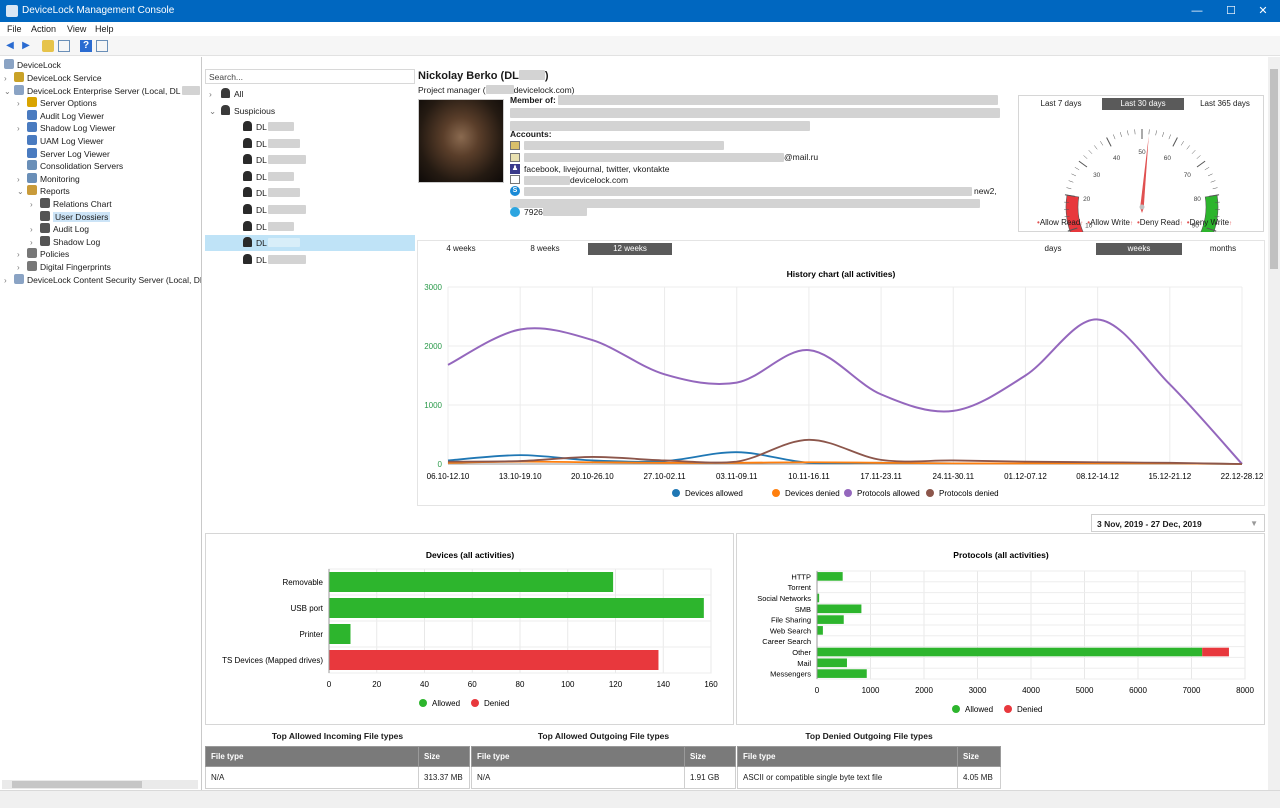 Image resolution: width=1280 pixels, height=808 pixels. Describe the element at coordinates (1061, 103) in the screenshot. I see `tab-last-7-days: Last 7 days` at that location.